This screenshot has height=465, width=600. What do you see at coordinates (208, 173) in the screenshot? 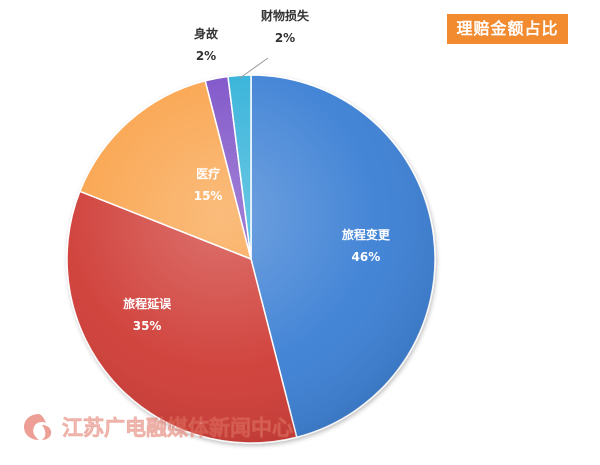
I see `slice-name-label: 医疗` at bounding box center [208, 173].